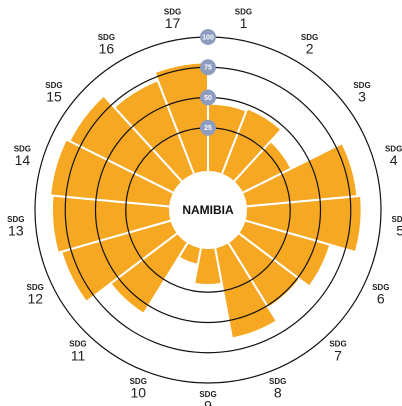  What do you see at coordinates (16, 231) in the screenshot?
I see `category-label: 13` at bounding box center [16, 231].